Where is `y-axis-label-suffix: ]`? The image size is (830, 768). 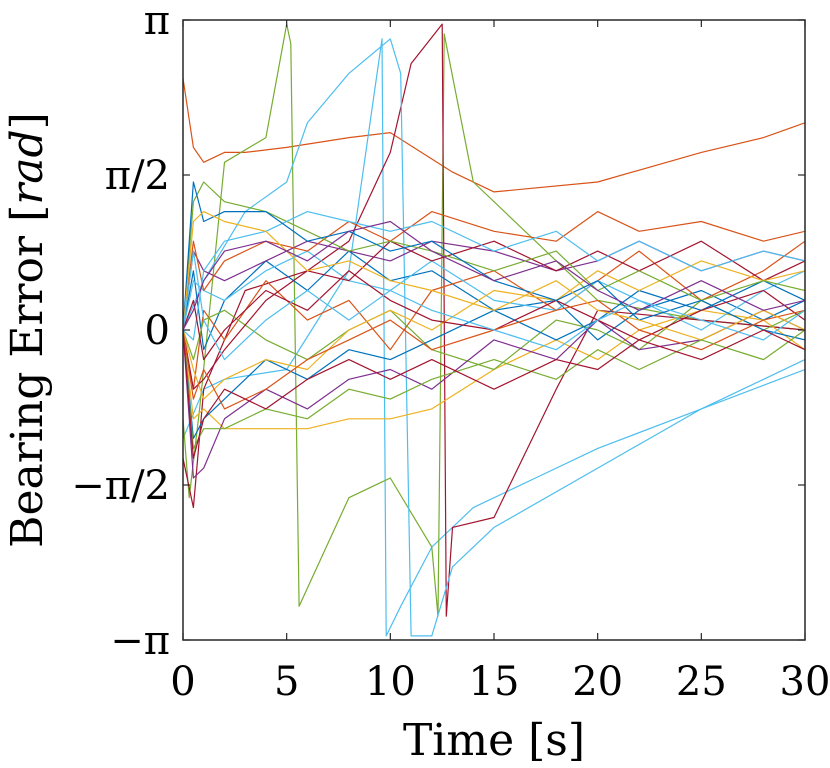 y-axis-label-suffix: ] is located at coordinates (27, 120).